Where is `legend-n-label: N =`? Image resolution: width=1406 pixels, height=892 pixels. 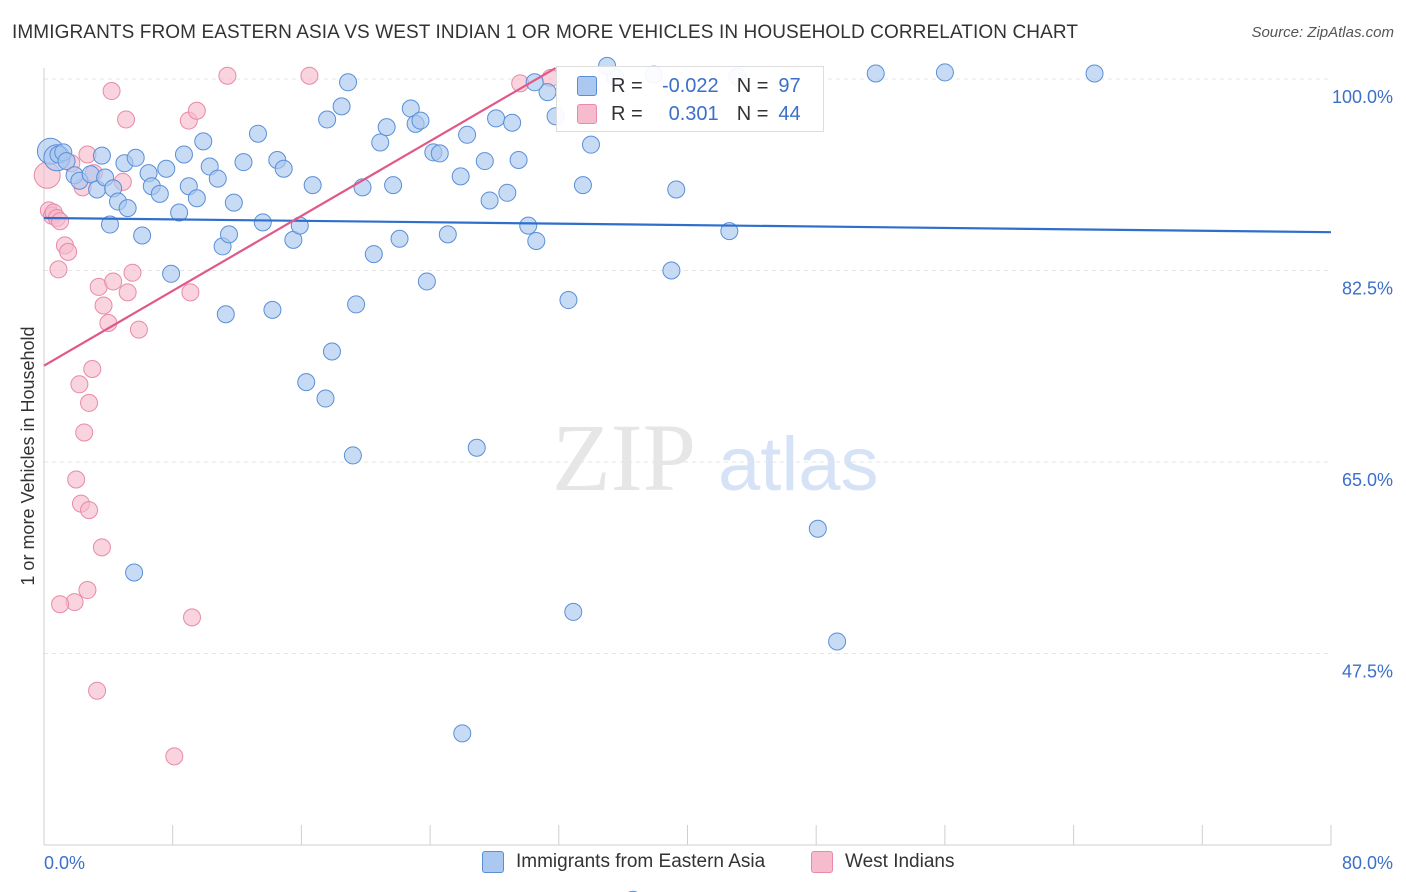
legend-n-label: N = is located at coordinates (752, 85).